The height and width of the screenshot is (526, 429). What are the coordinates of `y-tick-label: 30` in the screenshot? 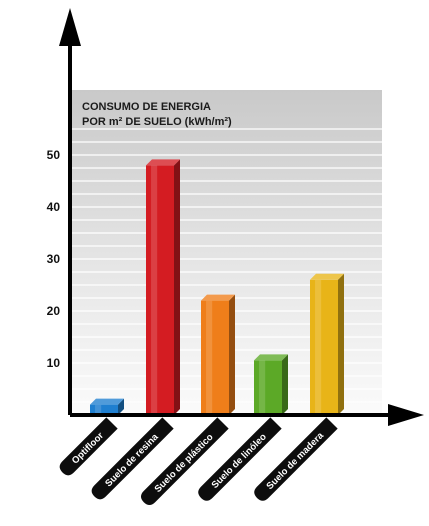 It's located at (54, 259).